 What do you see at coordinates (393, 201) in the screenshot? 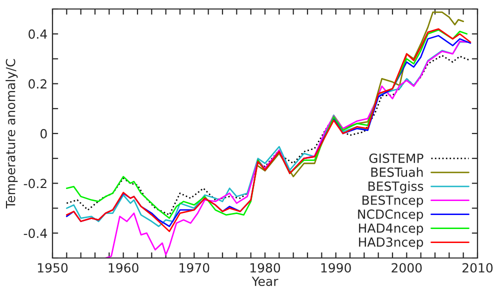
I see `legend-label: BESTncep` at bounding box center [393, 201].